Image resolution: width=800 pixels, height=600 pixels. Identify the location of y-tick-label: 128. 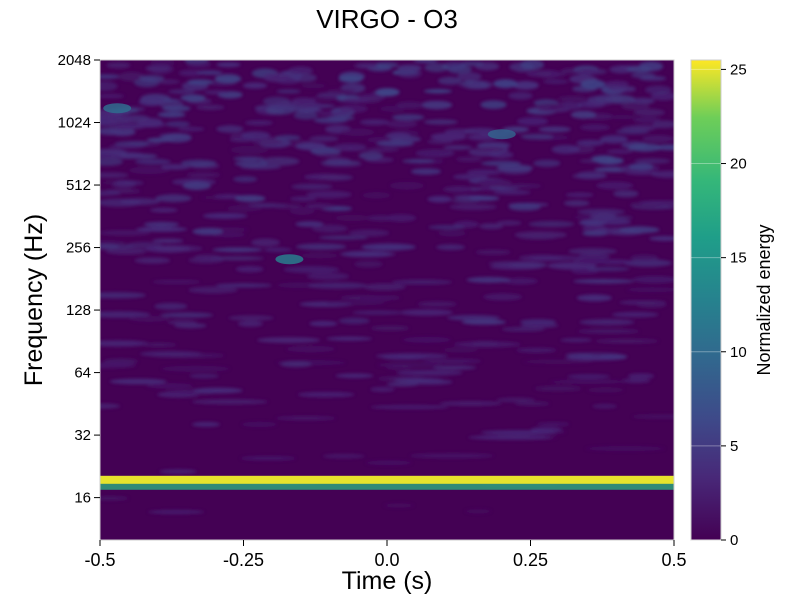
(78, 310).